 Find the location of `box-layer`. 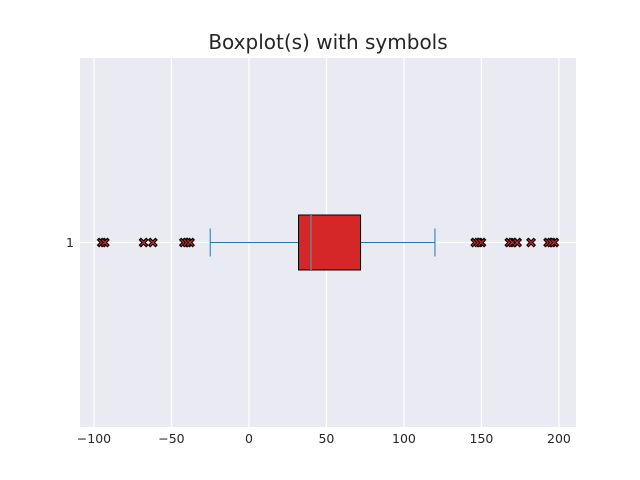

box-layer is located at coordinates (328, 242).